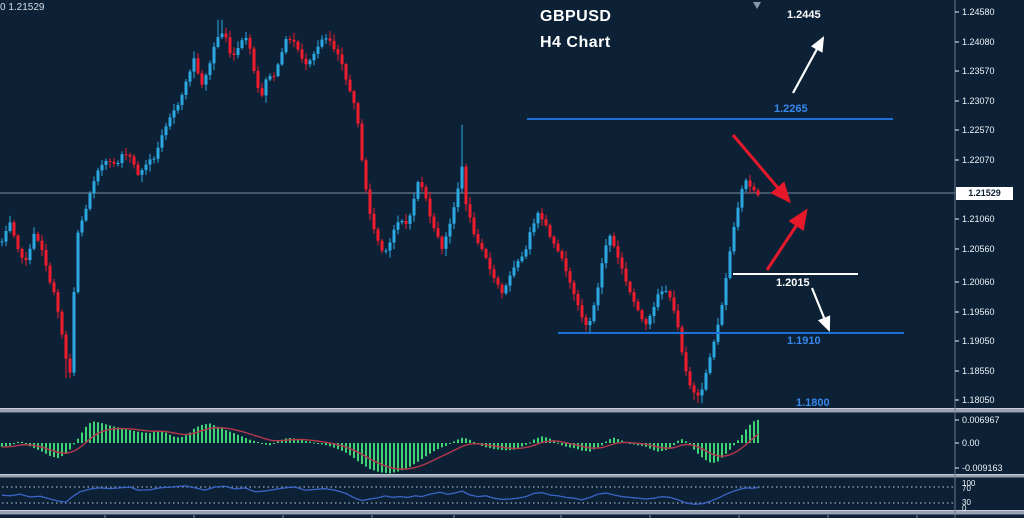 This screenshot has width=1024, height=518. I want to click on low-target-level-label: 1.1800, so click(813, 403).